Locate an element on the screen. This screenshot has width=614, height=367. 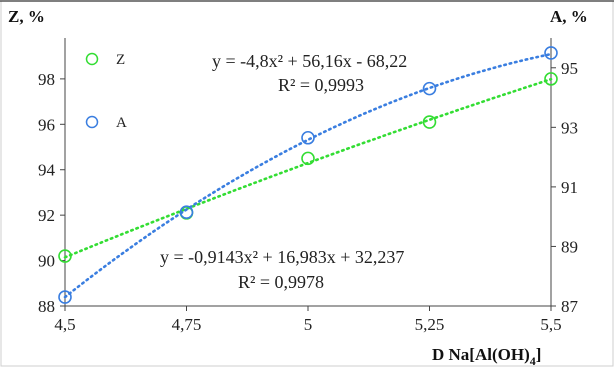
y-right-tick-label: 93 is located at coordinates (569, 127).